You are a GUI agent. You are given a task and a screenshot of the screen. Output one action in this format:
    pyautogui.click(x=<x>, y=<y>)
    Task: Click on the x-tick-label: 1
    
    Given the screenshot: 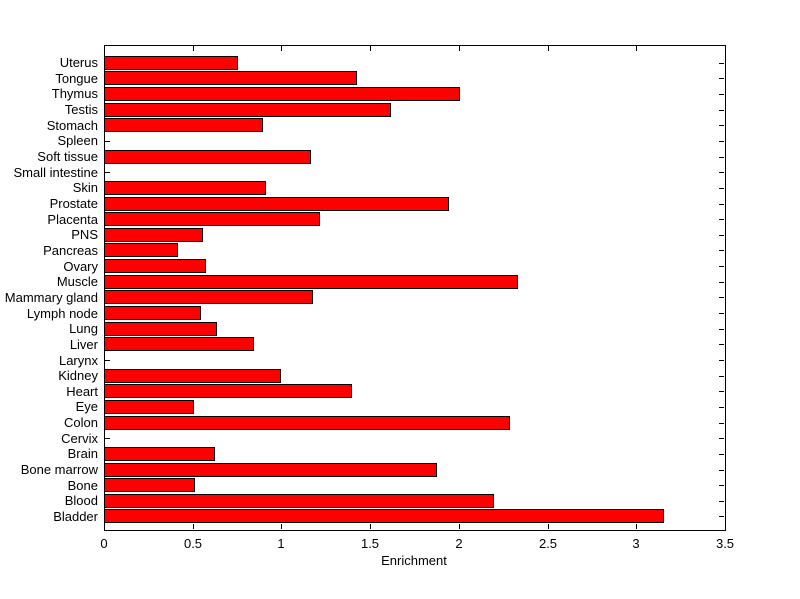 What is the action you would take?
    pyautogui.click(x=281, y=543)
    